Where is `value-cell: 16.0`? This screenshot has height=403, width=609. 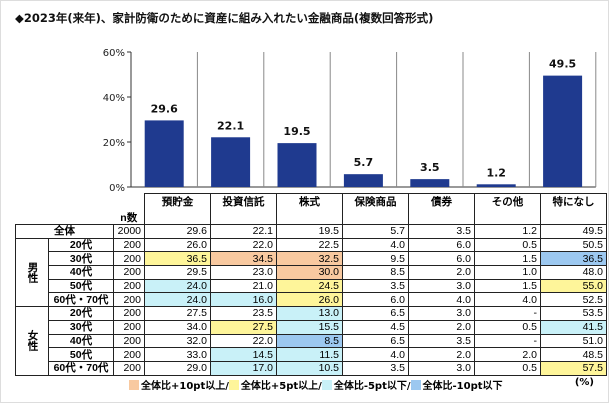 value-cell: 16.0 is located at coordinates (243, 300).